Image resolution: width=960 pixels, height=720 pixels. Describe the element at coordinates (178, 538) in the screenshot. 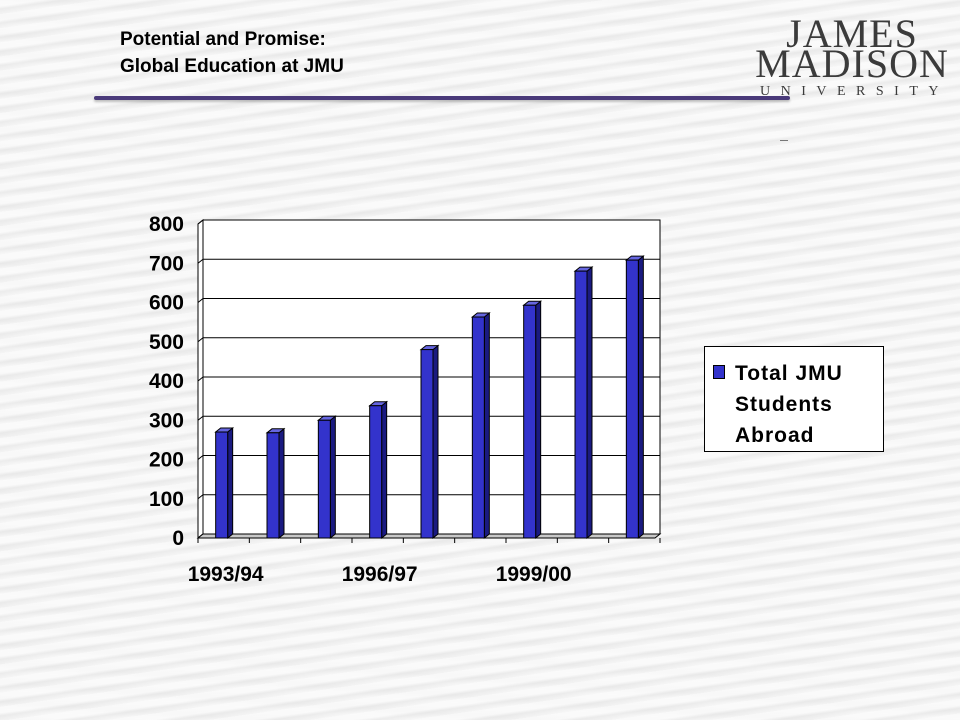

I see `y-tick-label: 0` at that location.